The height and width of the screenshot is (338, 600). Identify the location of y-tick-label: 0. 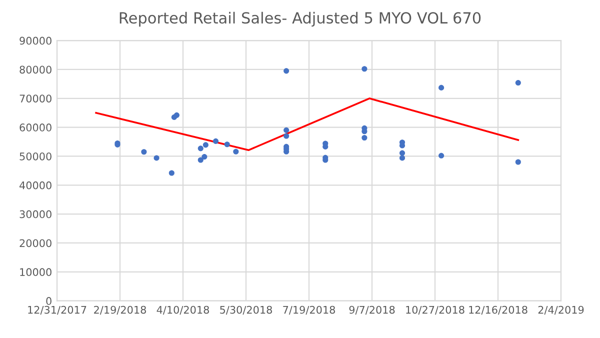
(49, 301).